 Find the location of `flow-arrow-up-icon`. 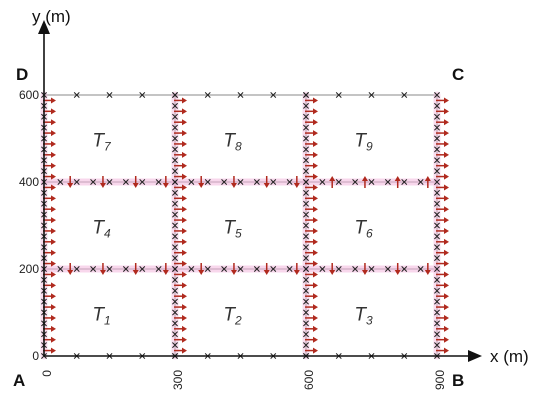

flow-arrow-up-icon is located at coordinates (427, 182).